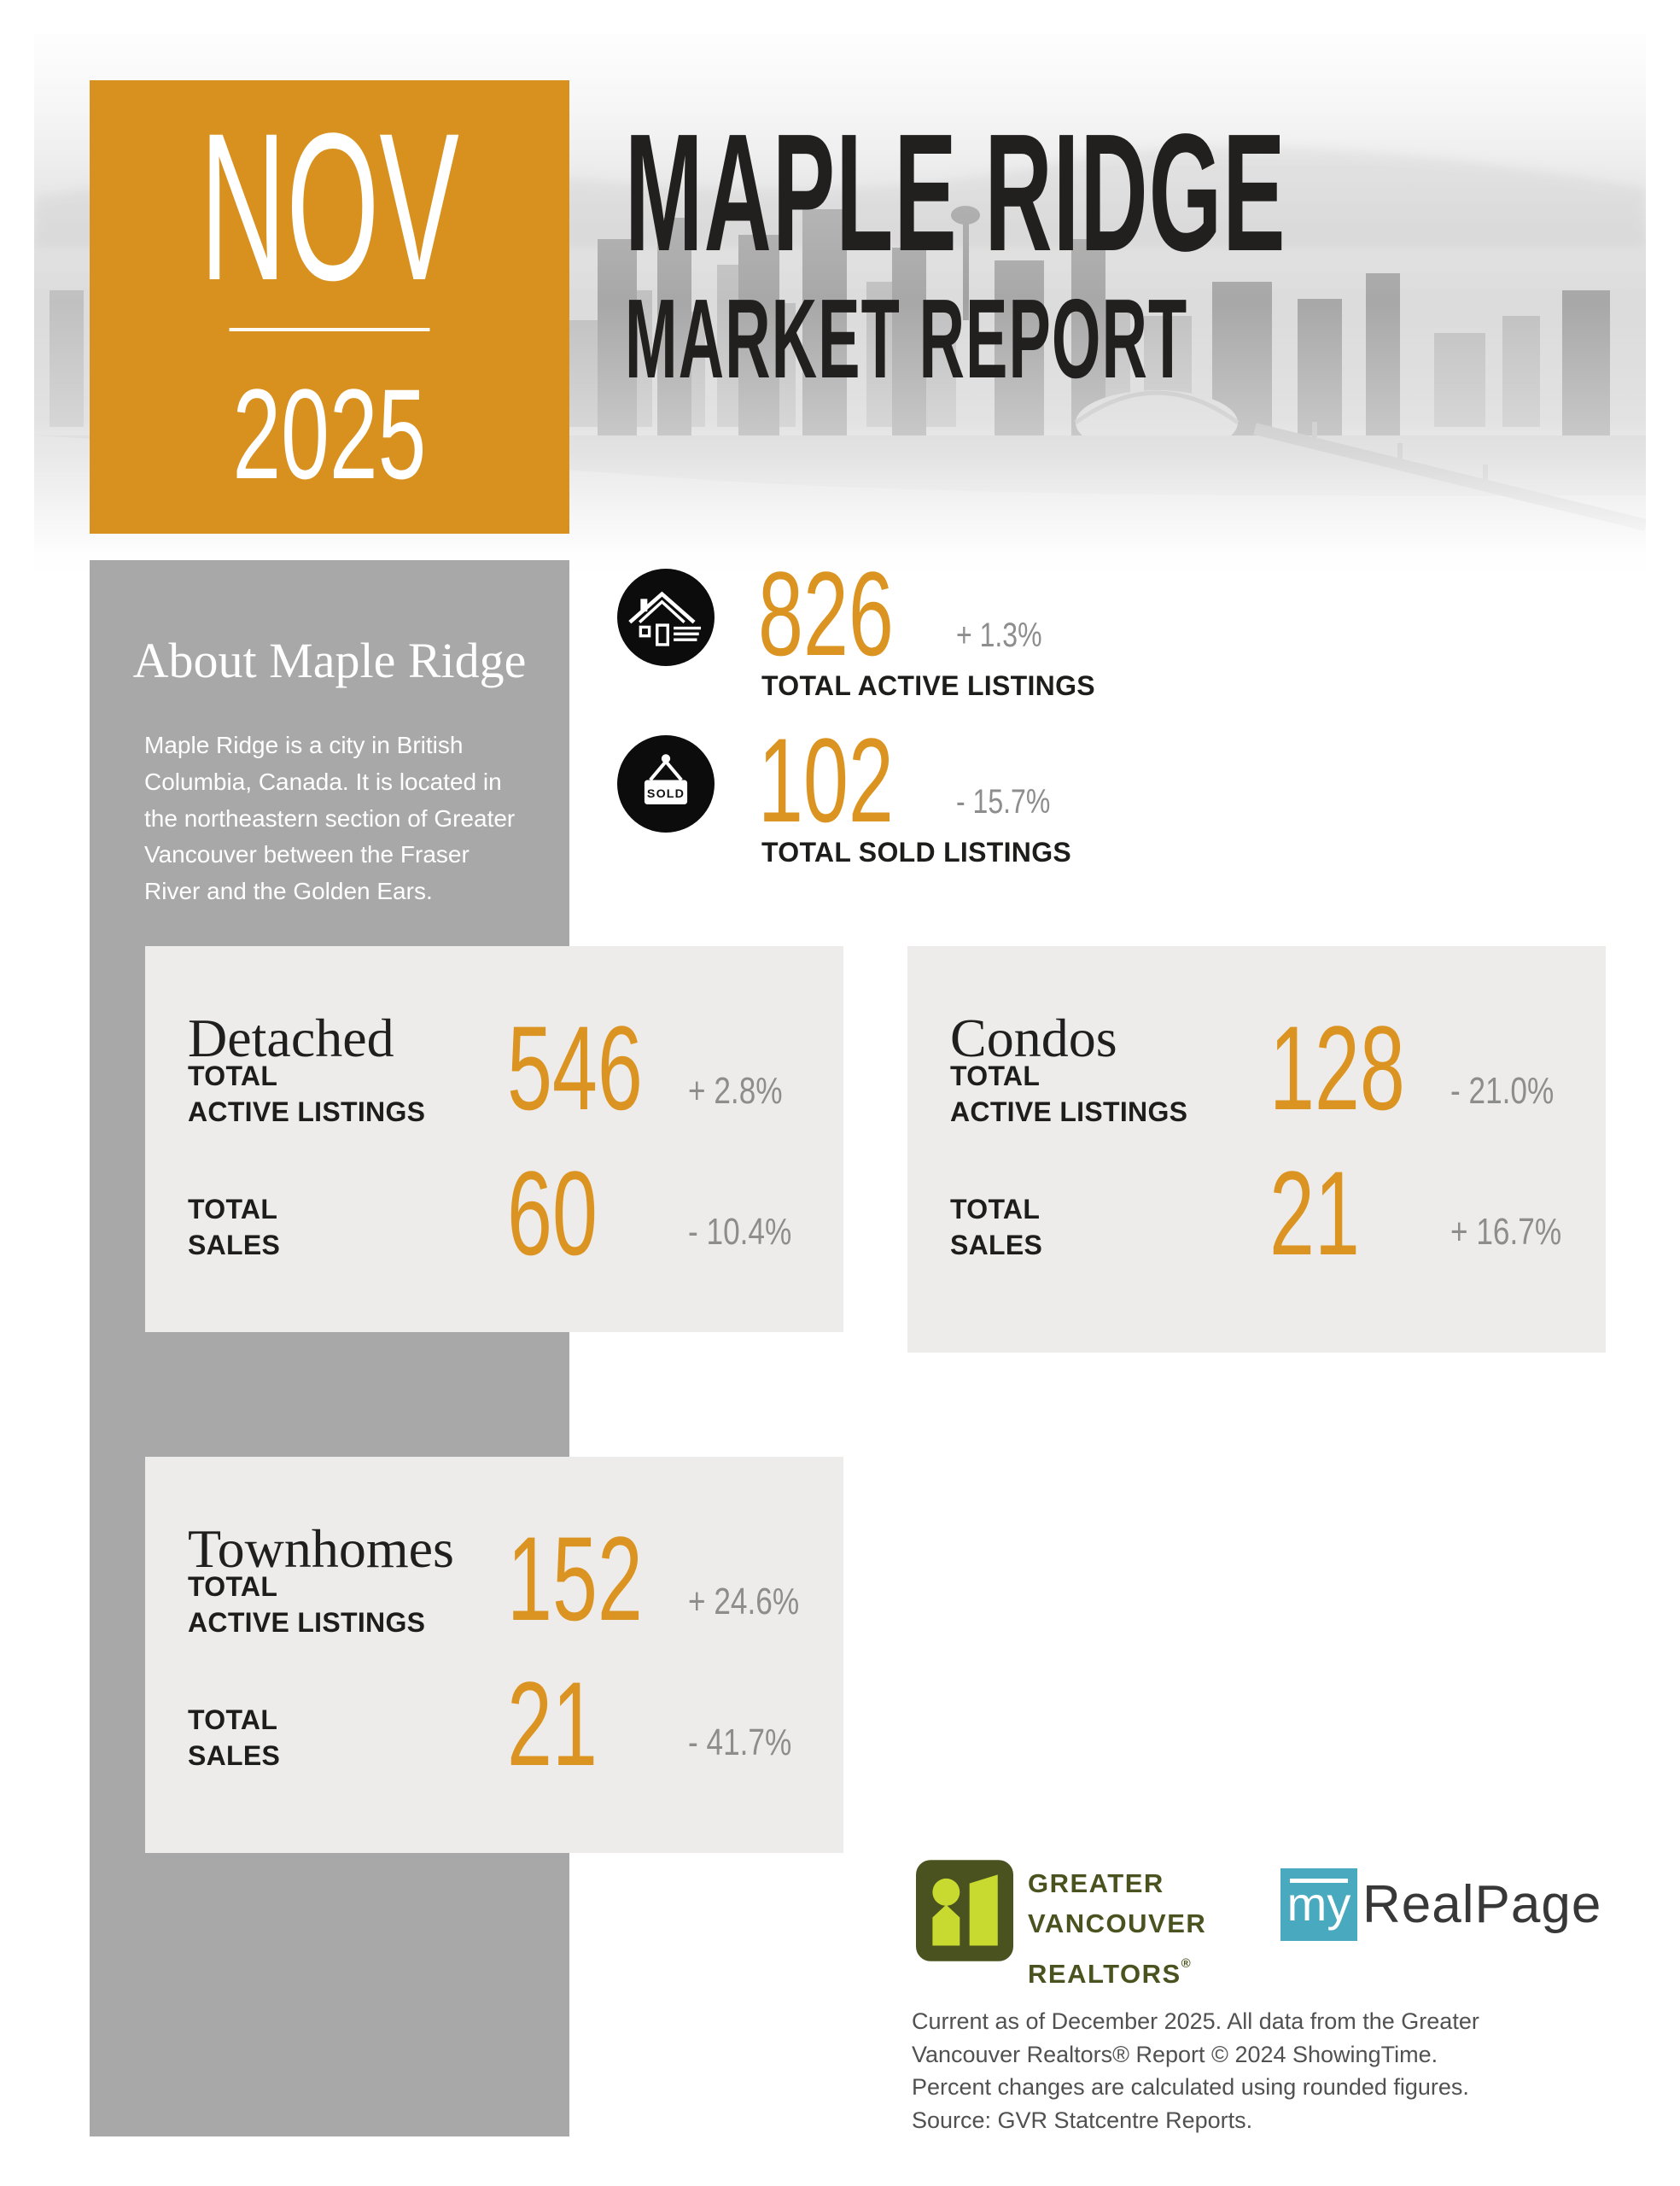  I want to click on myrealpage-logo: my RealPage, so click(1440, 1904).